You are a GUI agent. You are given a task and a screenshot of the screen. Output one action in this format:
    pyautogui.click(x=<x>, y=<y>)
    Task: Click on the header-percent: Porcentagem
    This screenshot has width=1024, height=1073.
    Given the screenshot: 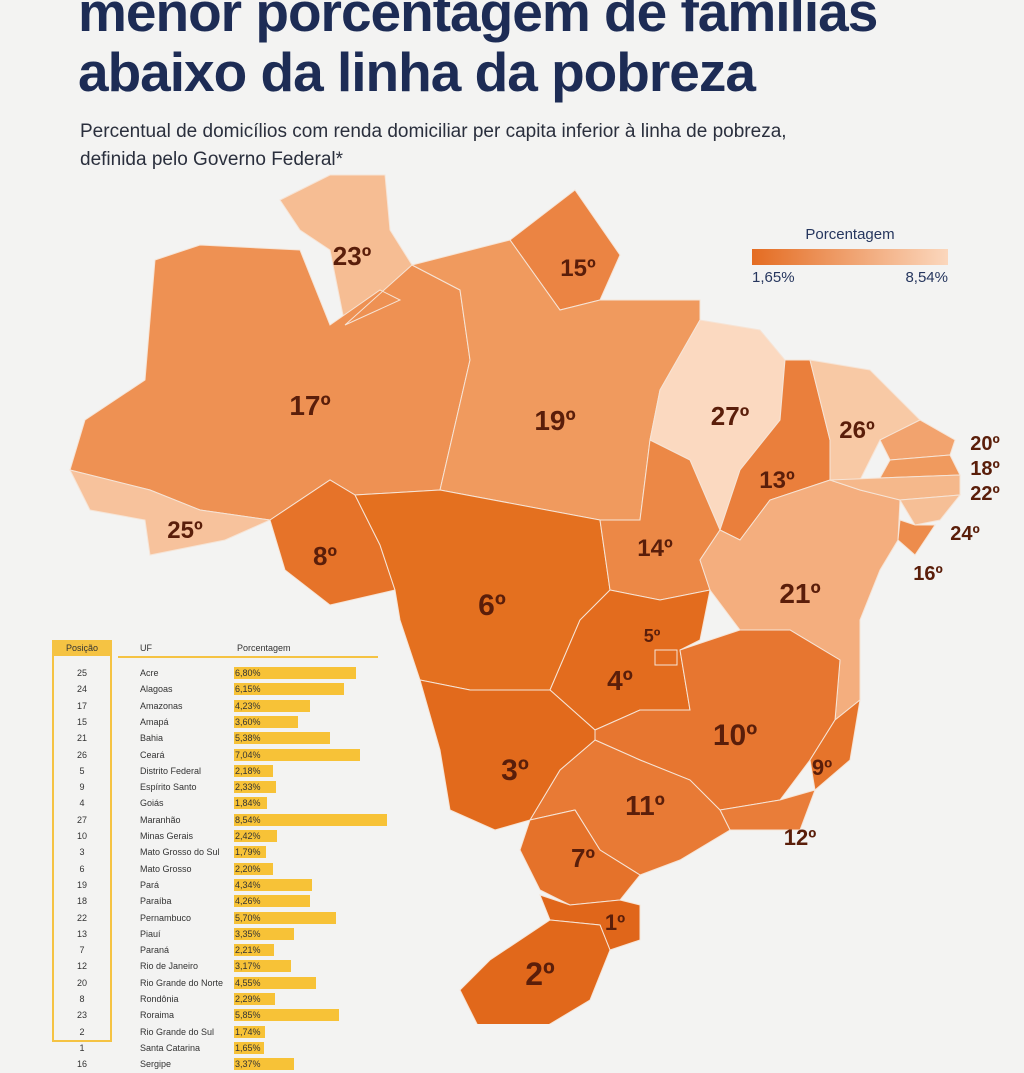 What is the action you would take?
    pyautogui.click(x=264, y=648)
    